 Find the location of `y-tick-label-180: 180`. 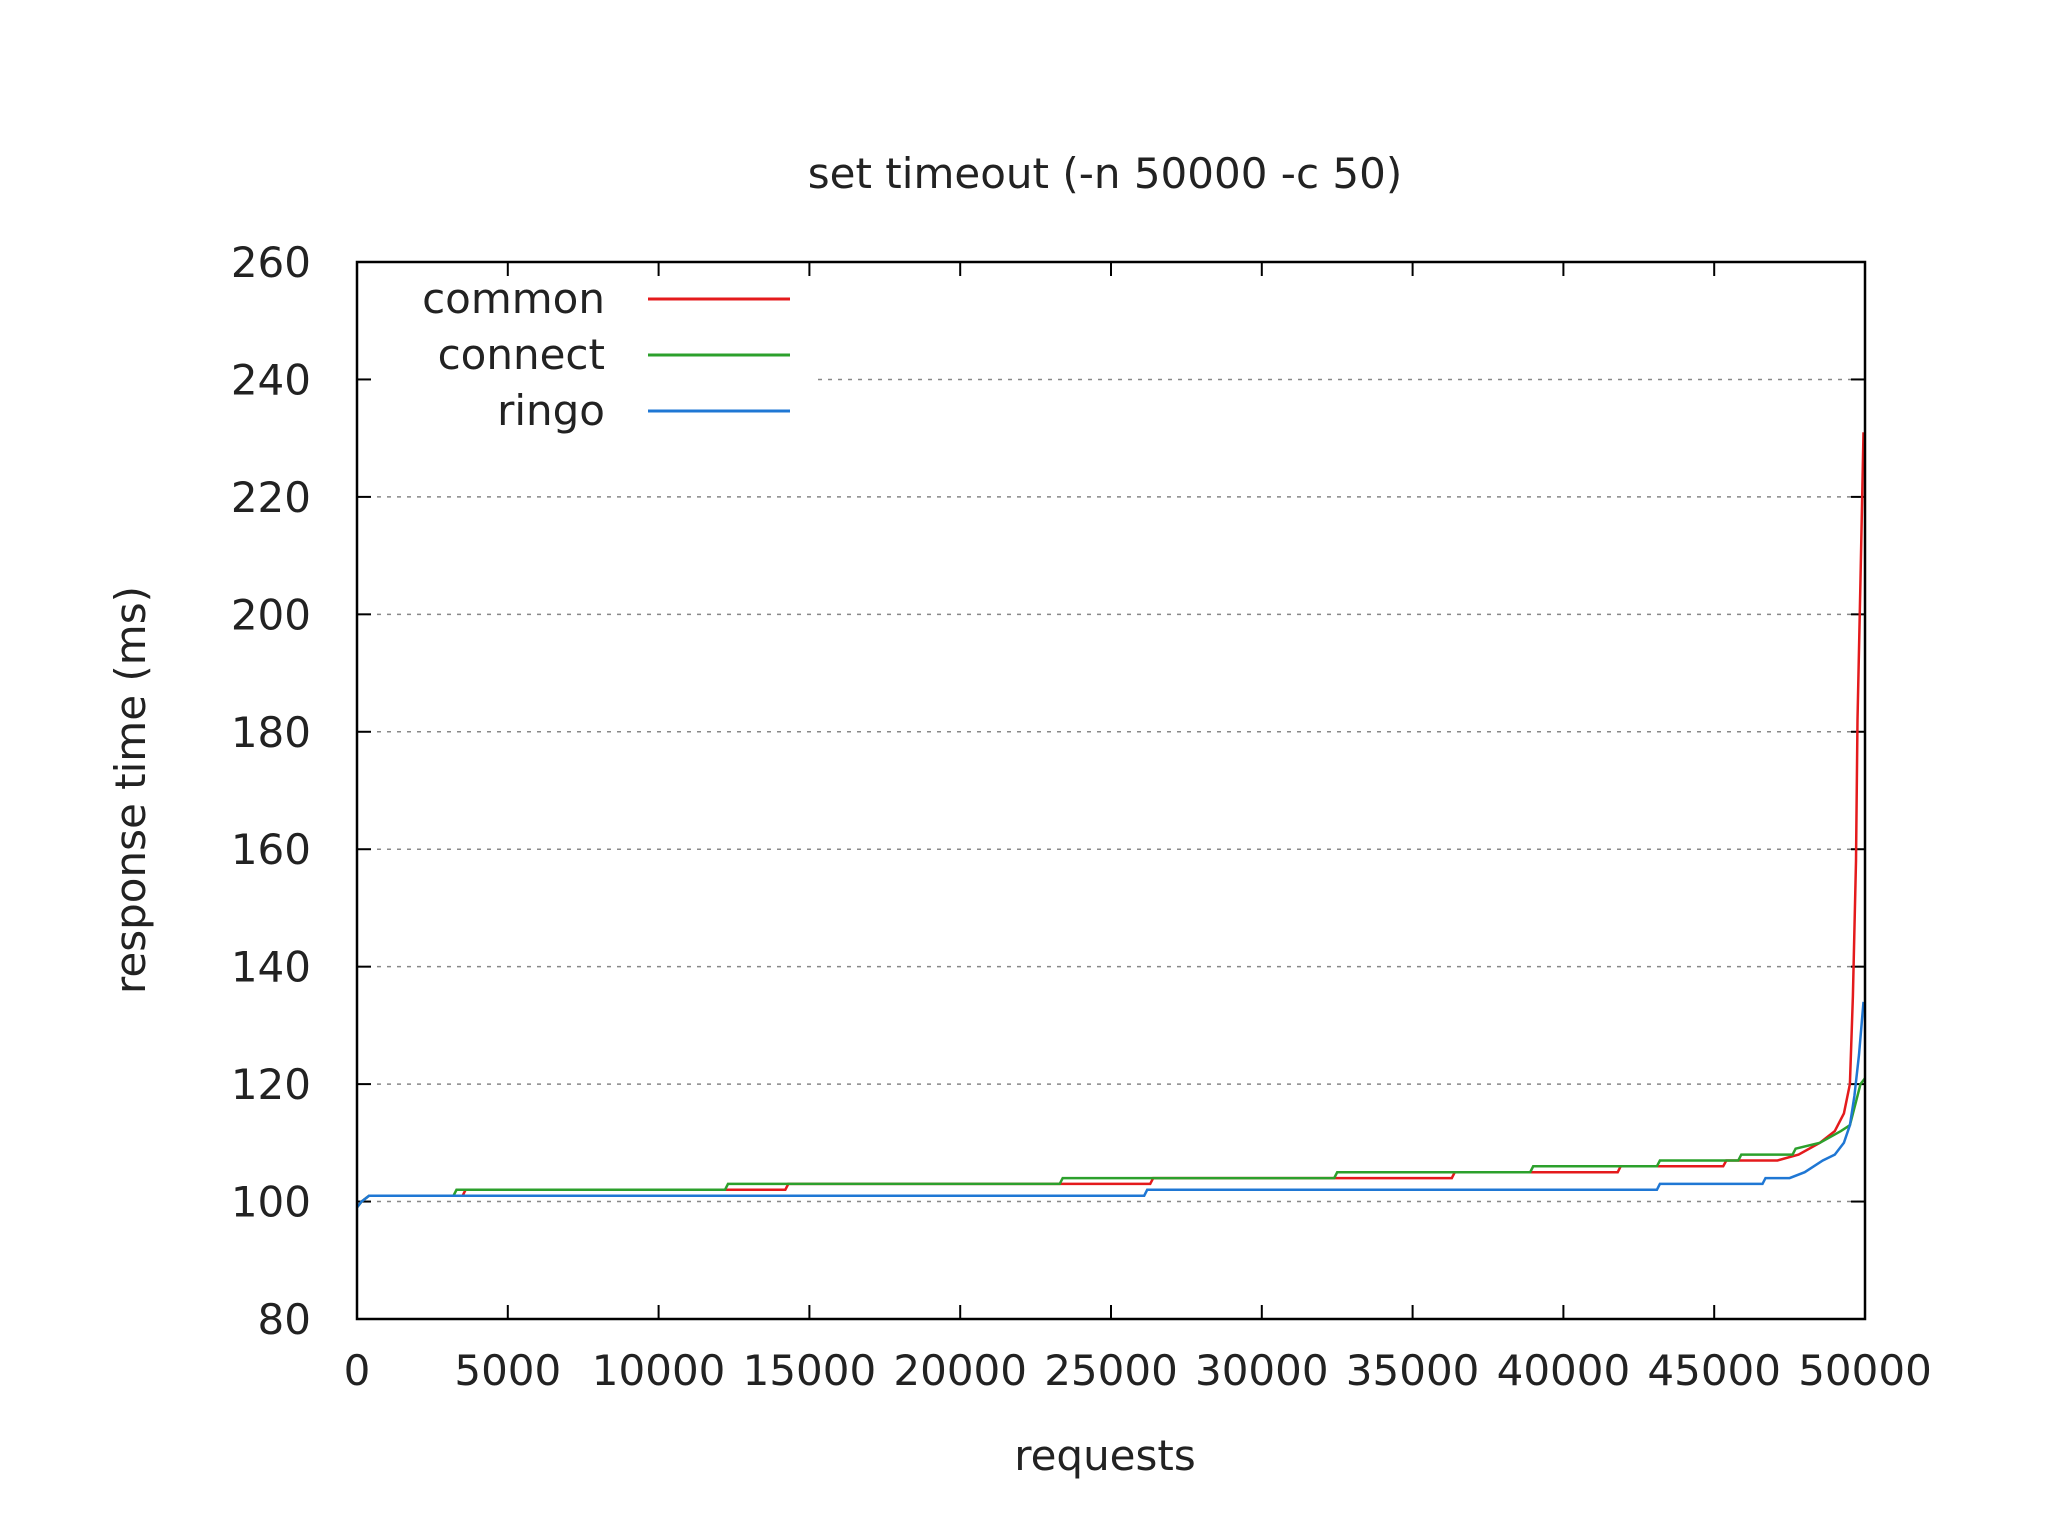

y-tick-label-180: 180 is located at coordinates (271, 732).